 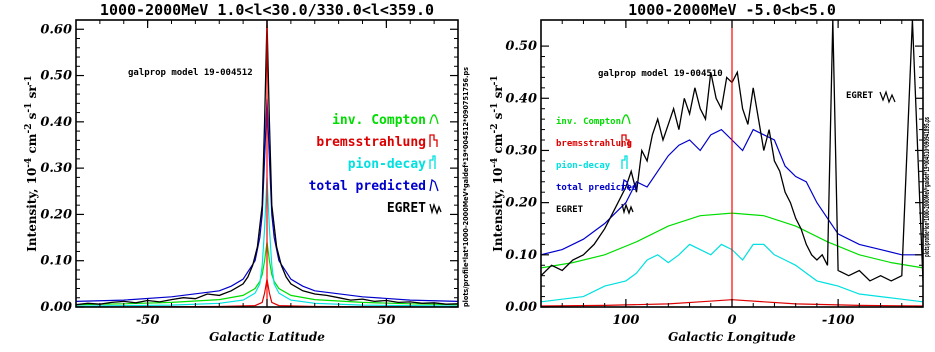 I want to click on xtick-label-right-0: 100, so click(x=625, y=320).